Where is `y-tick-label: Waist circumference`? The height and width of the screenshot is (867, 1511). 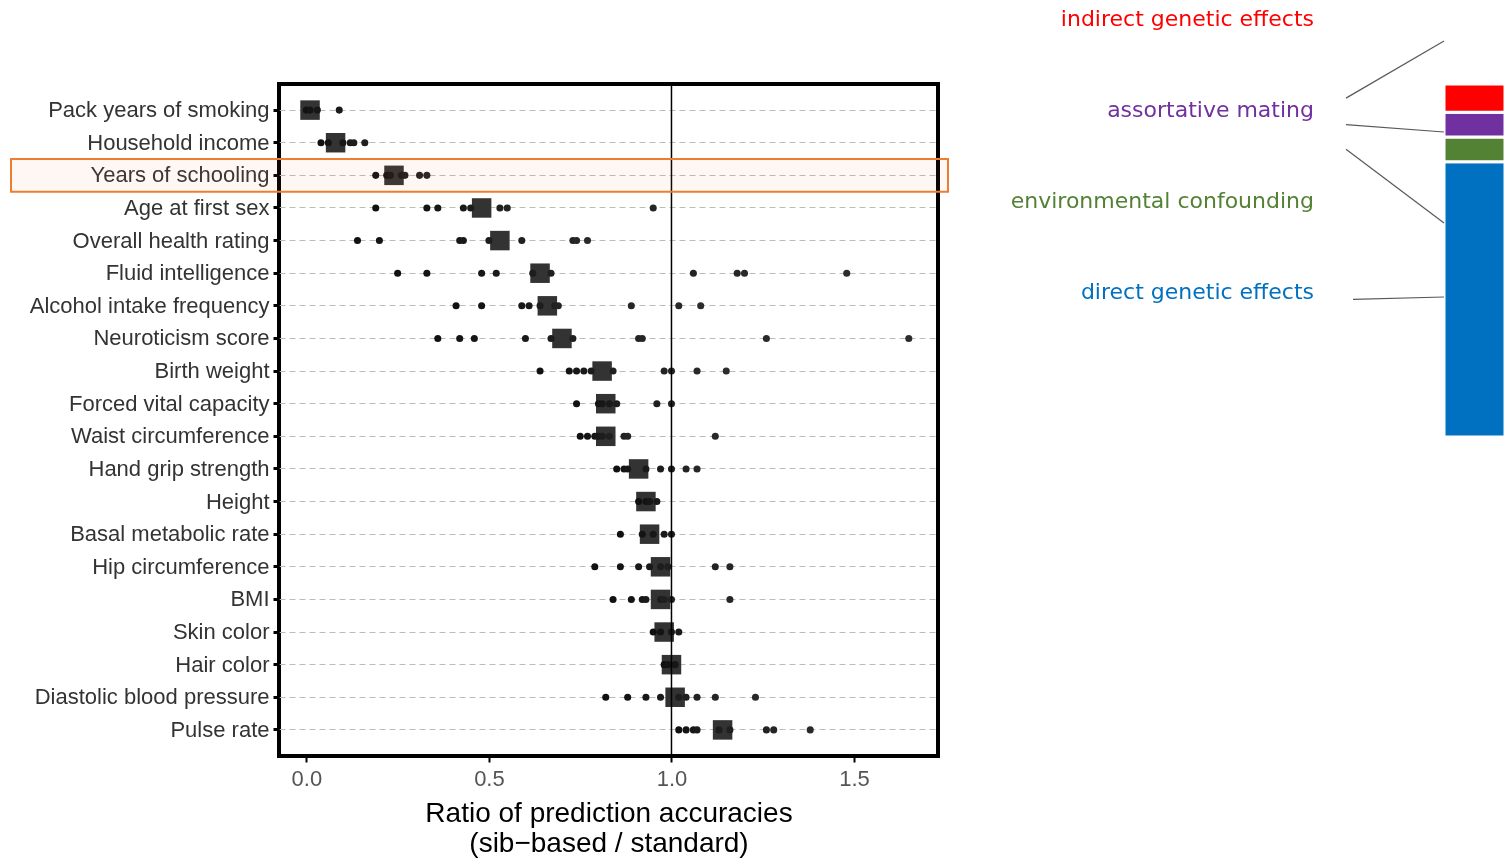 y-tick-label: Waist circumference is located at coordinates (170, 436).